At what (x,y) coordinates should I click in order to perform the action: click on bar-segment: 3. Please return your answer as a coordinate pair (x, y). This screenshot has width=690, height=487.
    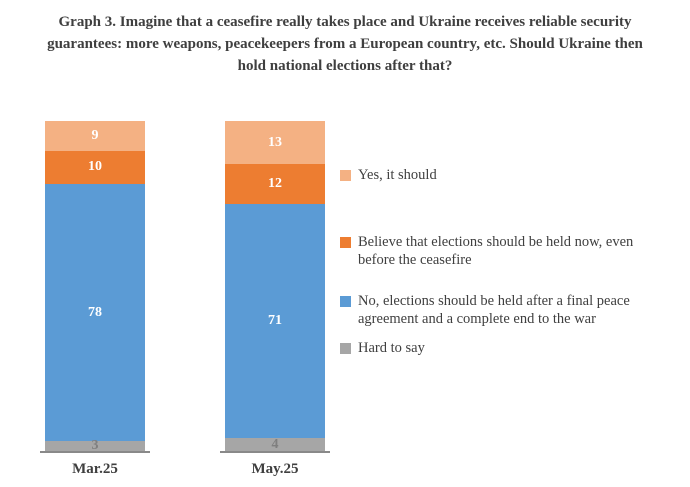
    Looking at the image, I should click on (95, 446).